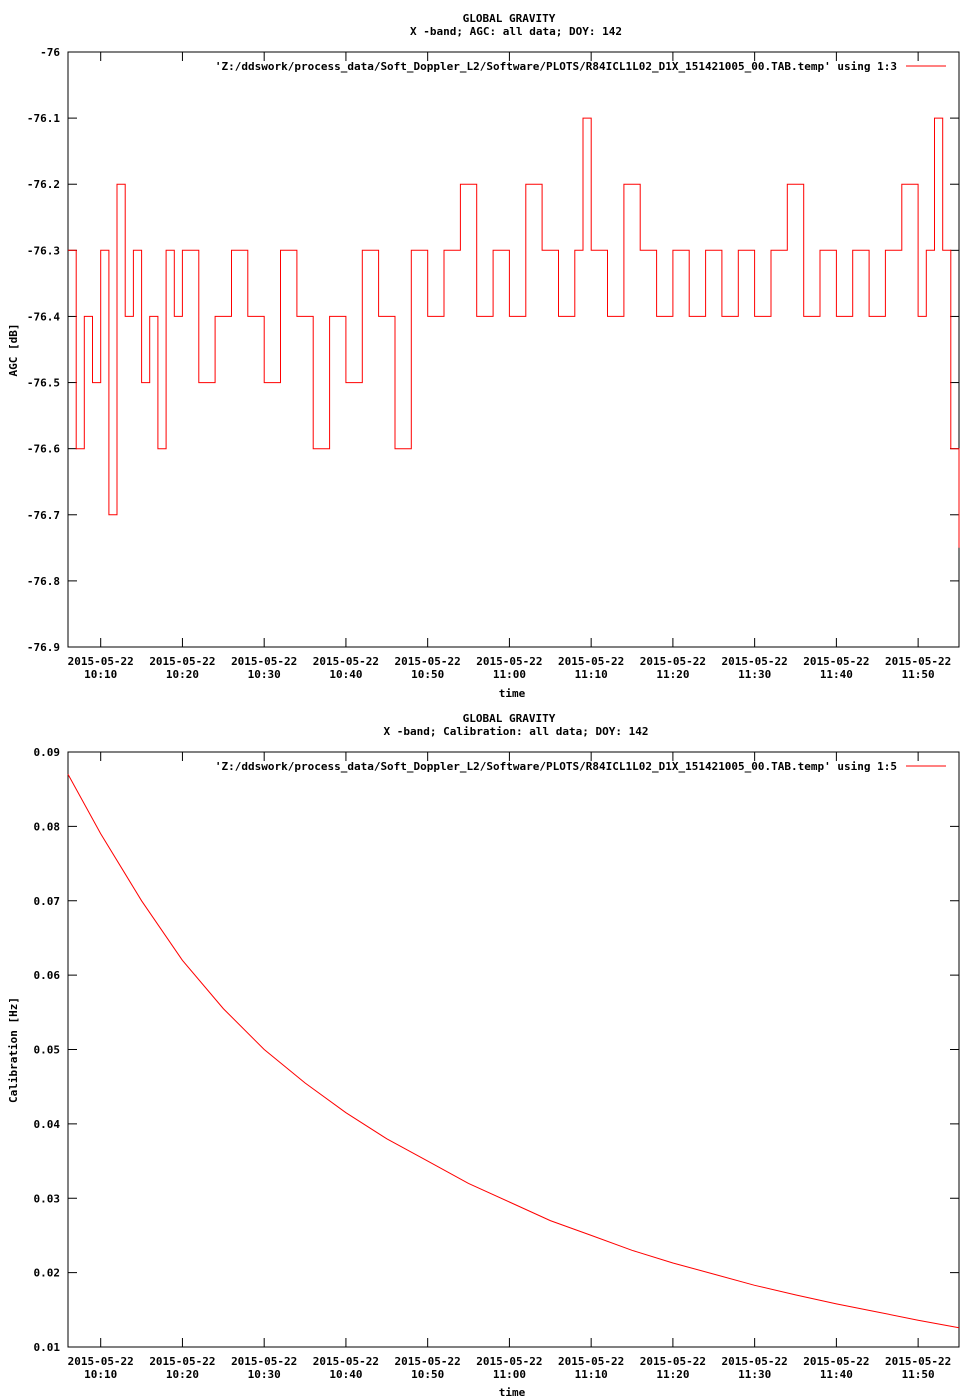  What do you see at coordinates (427, 1374) in the screenshot?
I see `x-tick-time-label: 10:50` at bounding box center [427, 1374].